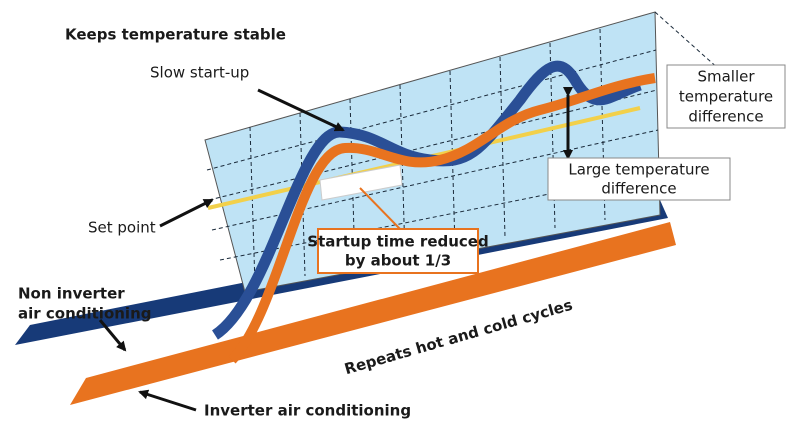 The image size is (795, 430). Describe the element at coordinates (638, 170) in the screenshot. I see `box-text: Large temperature` at that location.